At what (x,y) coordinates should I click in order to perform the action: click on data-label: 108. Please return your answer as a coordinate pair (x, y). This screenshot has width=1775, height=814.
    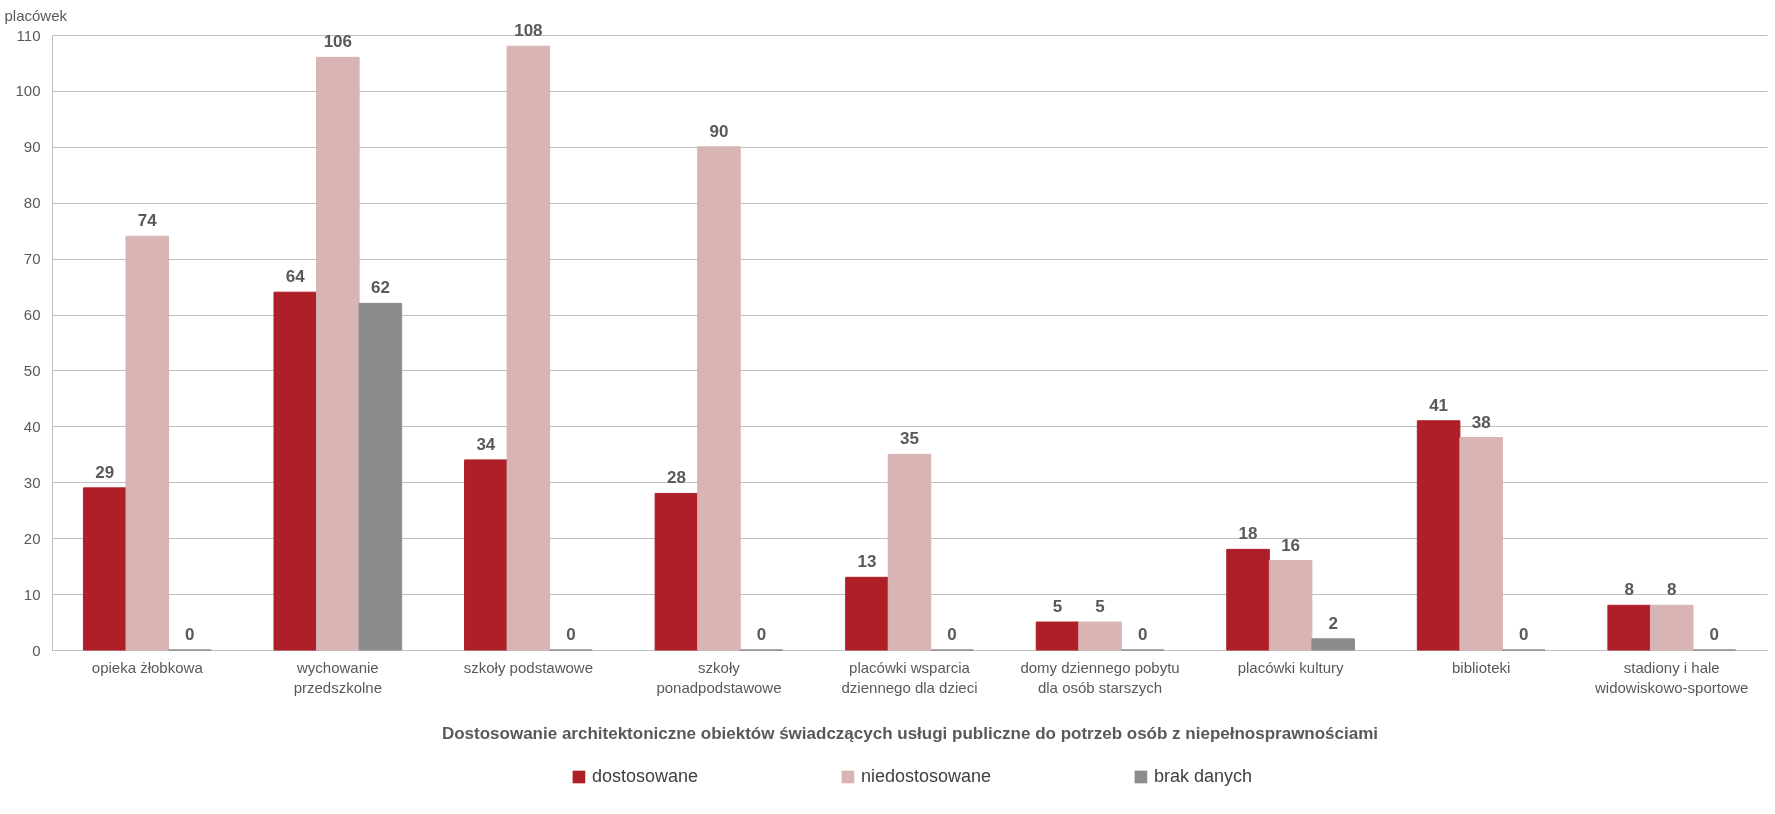
    Looking at the image, I should click on (528, 31).